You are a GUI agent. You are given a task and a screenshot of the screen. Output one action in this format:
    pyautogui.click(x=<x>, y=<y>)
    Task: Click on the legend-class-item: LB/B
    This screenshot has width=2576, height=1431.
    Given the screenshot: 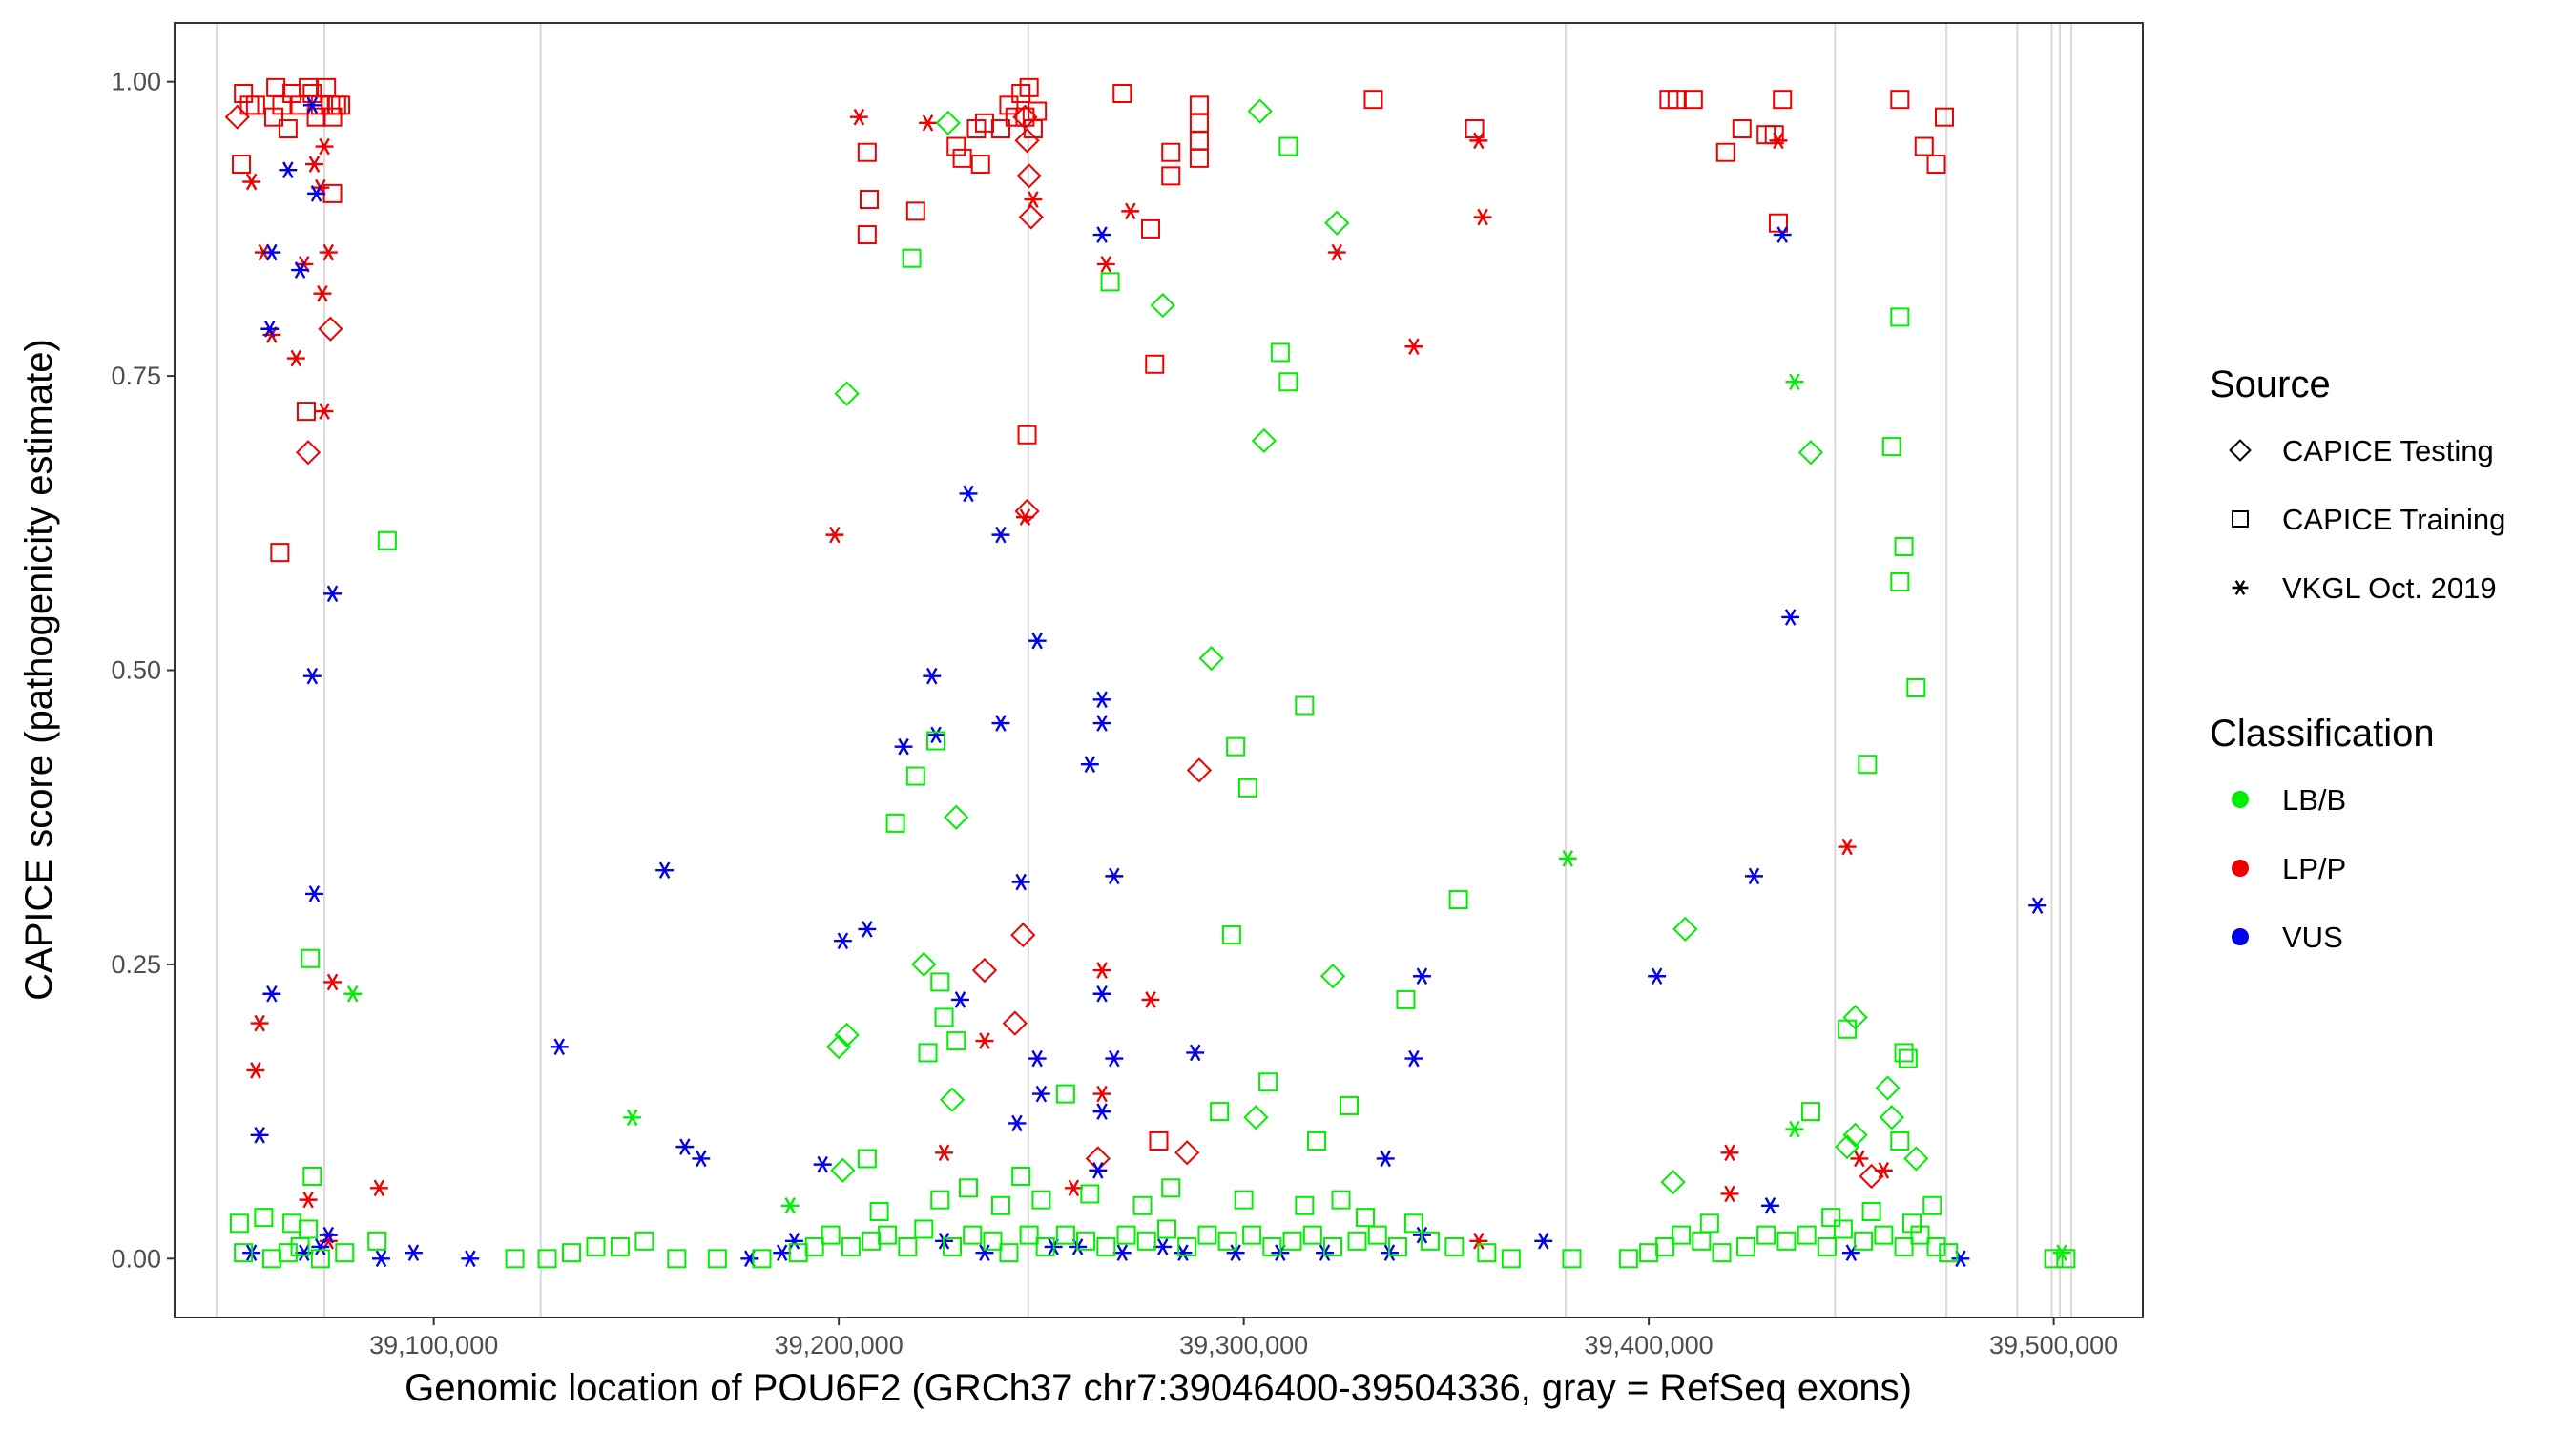 What is the action you would take?
    pyautogui.click(x=2289, y=800)
    